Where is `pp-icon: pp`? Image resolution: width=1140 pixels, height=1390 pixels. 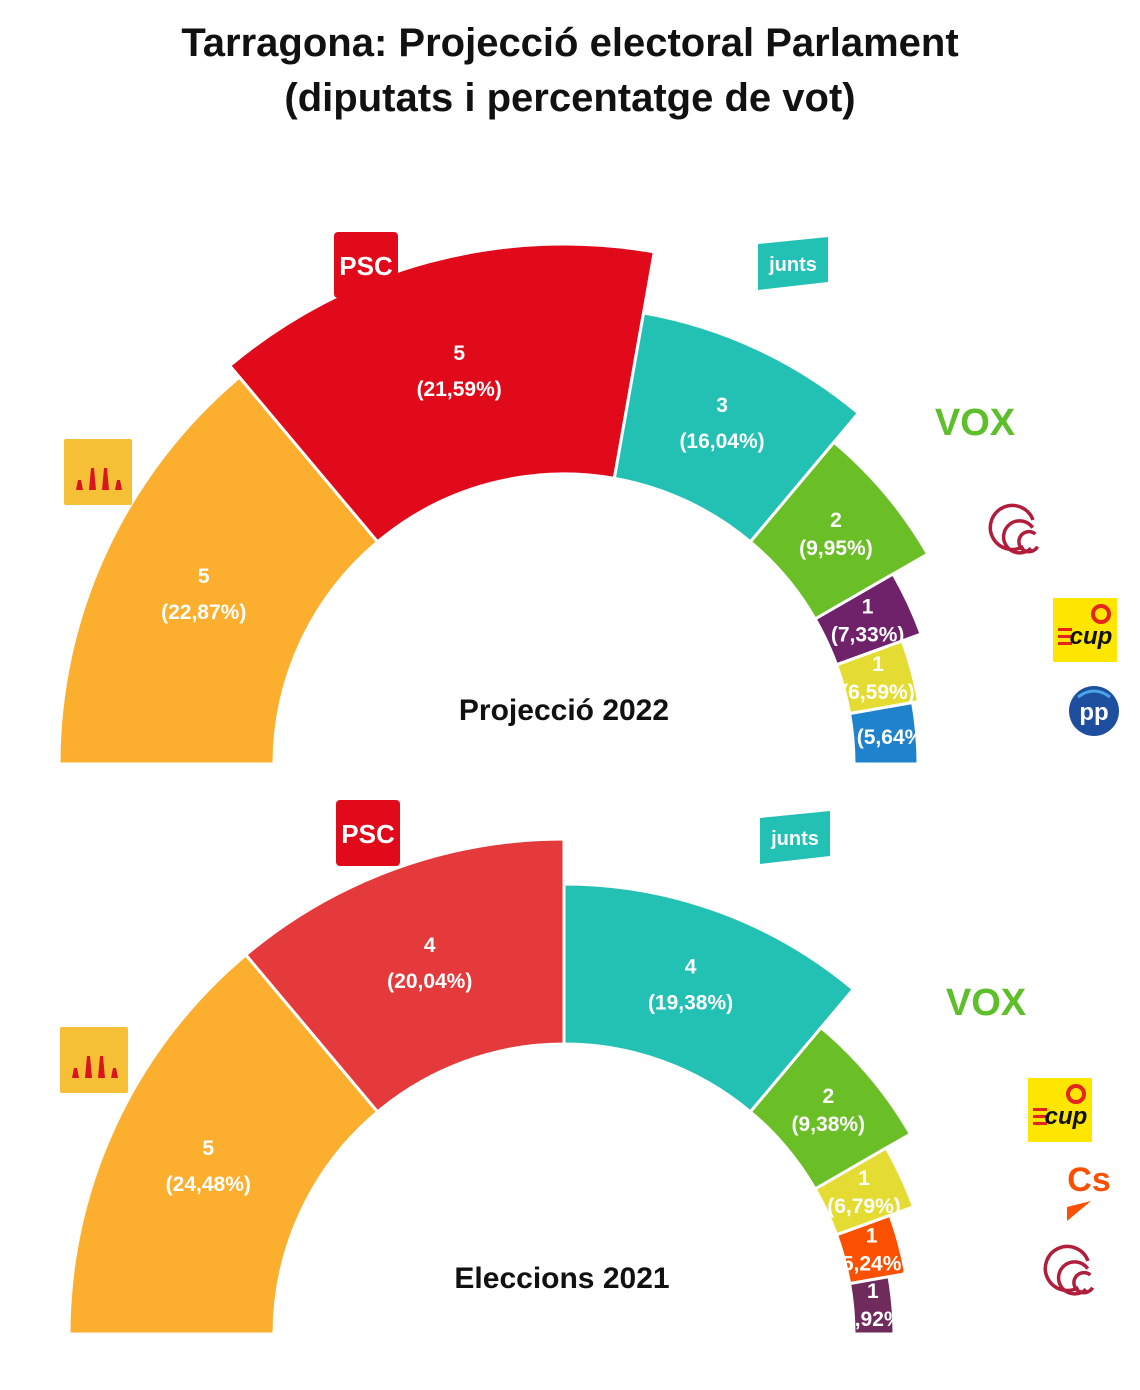
pp-icon: pp is located at coordinates (1094, 711).